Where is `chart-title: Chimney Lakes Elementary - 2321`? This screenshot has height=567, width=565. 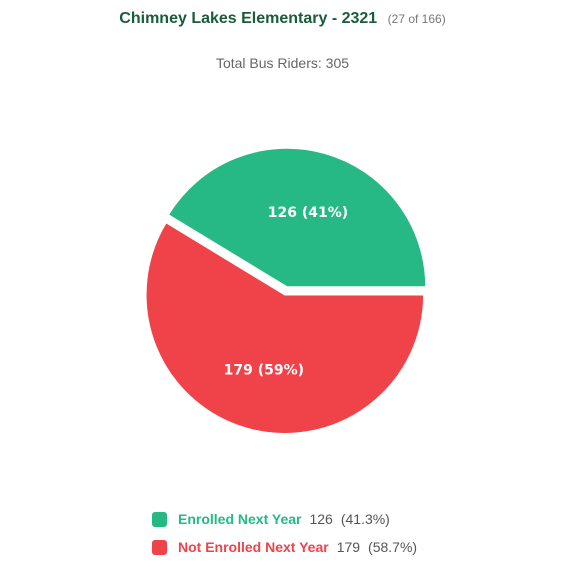
chart-title: Chimney Lakes Elementary - 2321 is located at coordinates (248, 18).